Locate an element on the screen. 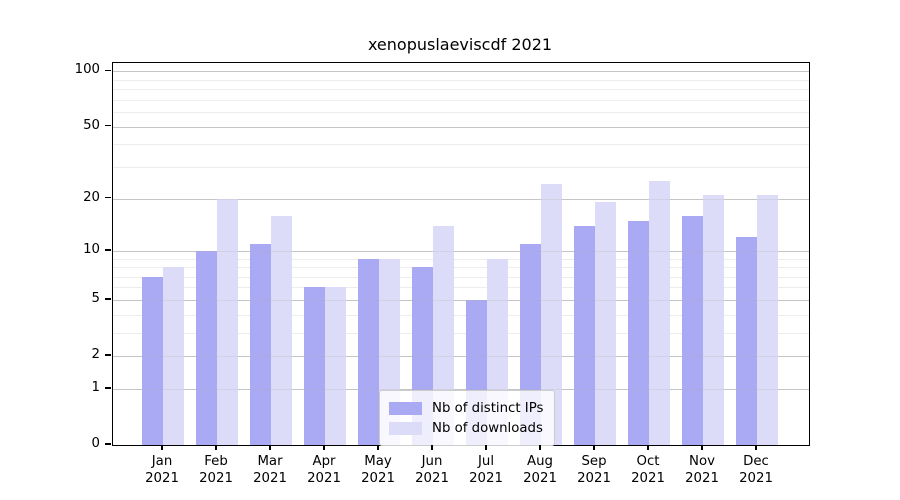 The width and height of the screenshot is (900, 500). bar-downloads-feb is located at coordinates (227, 321).